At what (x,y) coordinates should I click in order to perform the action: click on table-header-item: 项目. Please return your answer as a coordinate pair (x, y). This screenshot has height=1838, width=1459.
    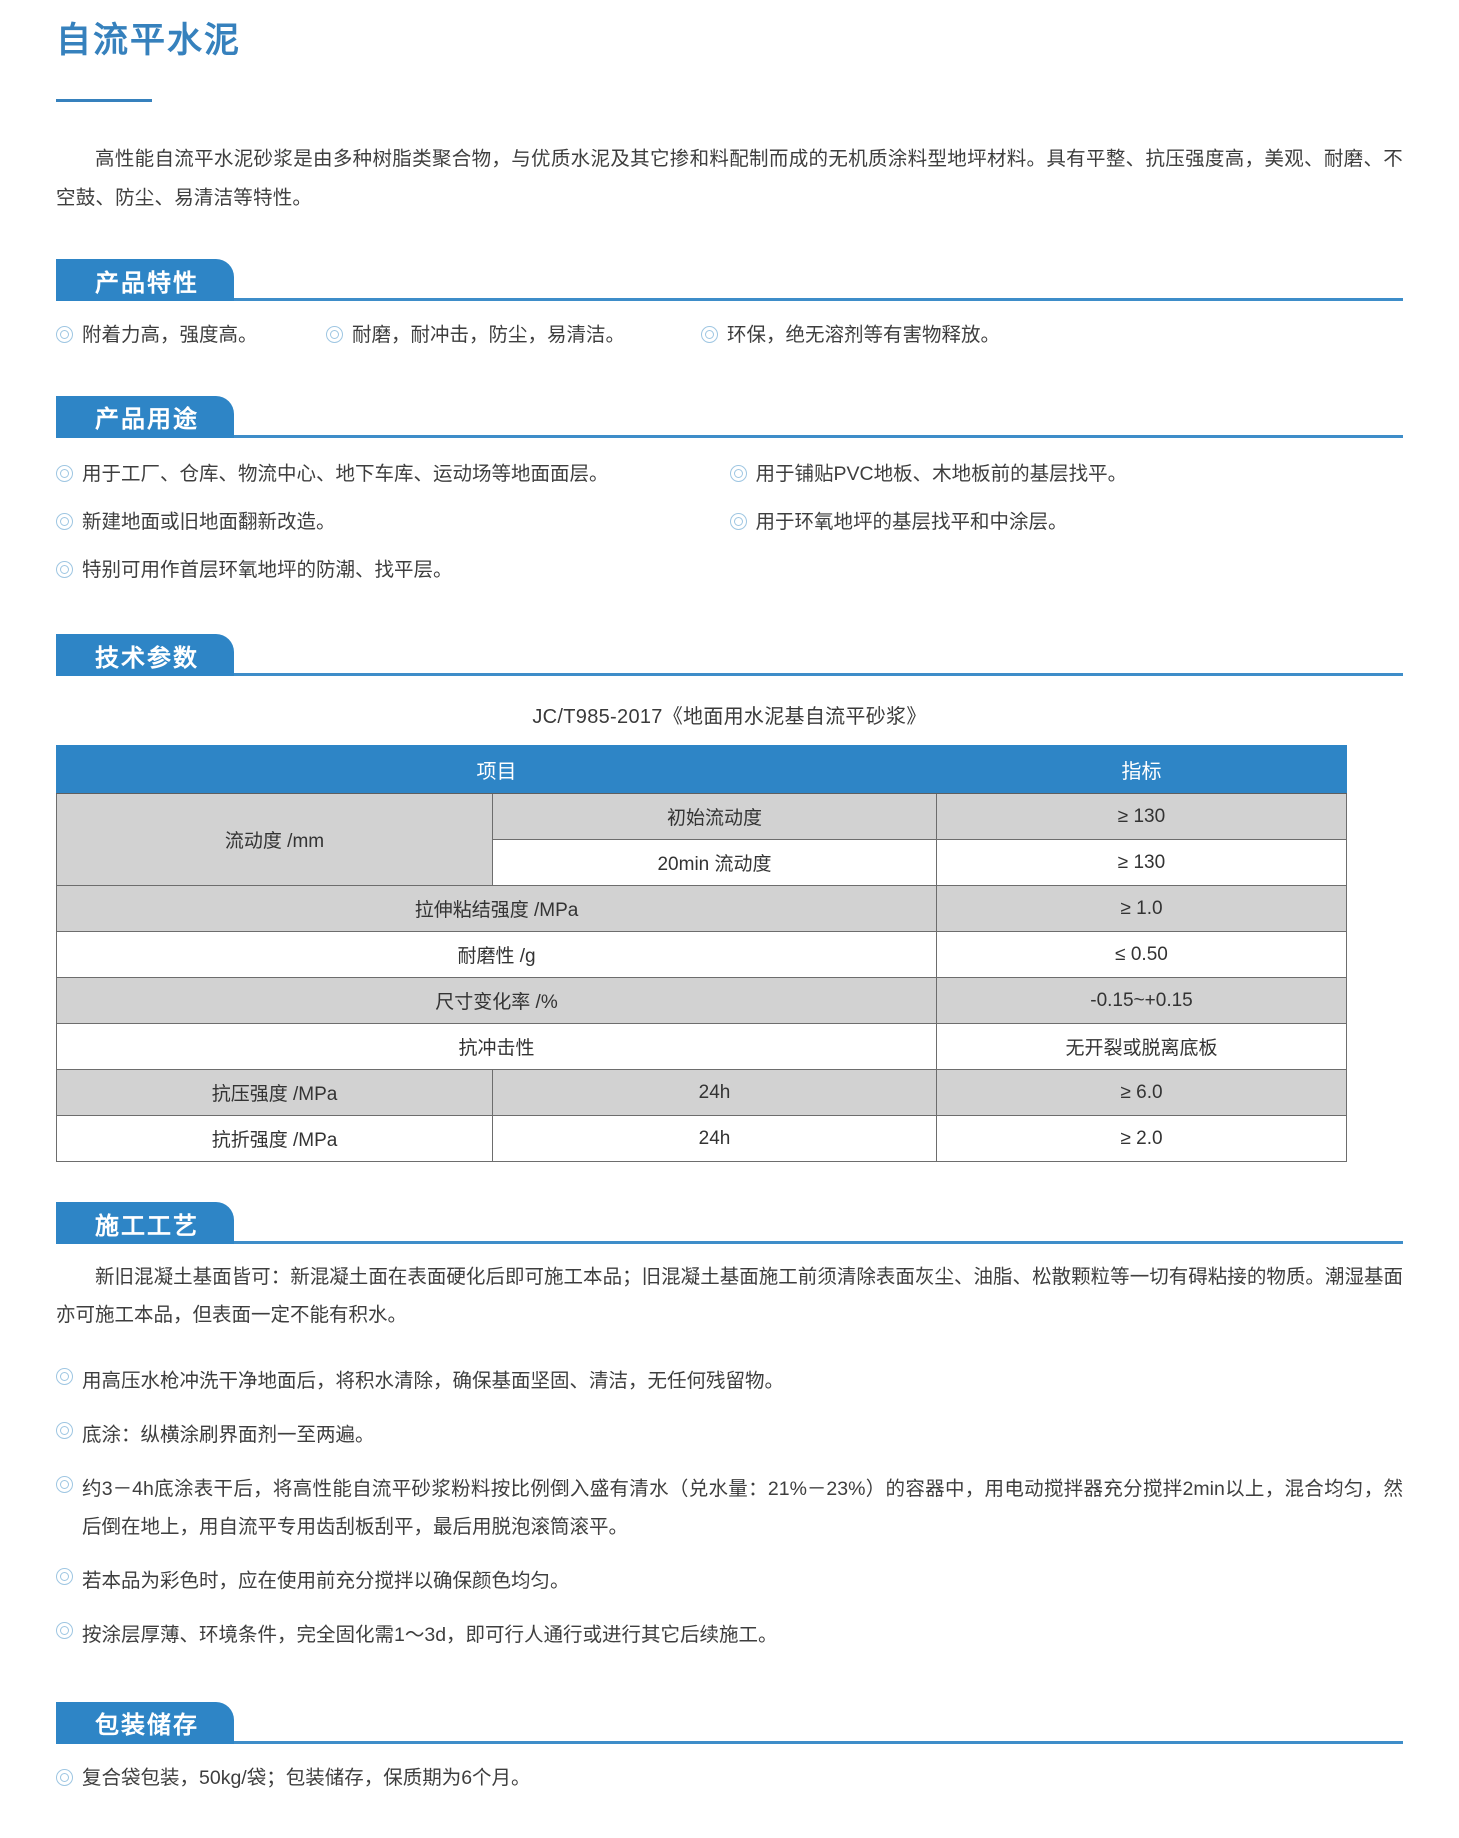
    Looking at the image, I should click on (496, 770).